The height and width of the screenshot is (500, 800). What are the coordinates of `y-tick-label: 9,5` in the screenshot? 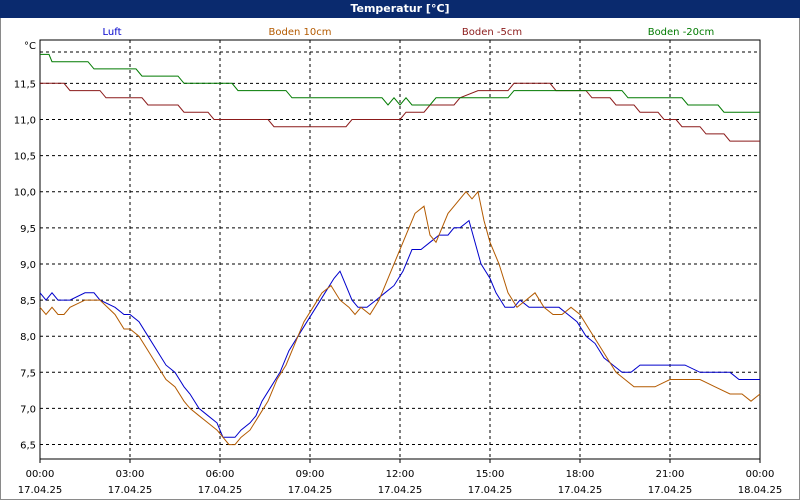 It's located at (28, 229).